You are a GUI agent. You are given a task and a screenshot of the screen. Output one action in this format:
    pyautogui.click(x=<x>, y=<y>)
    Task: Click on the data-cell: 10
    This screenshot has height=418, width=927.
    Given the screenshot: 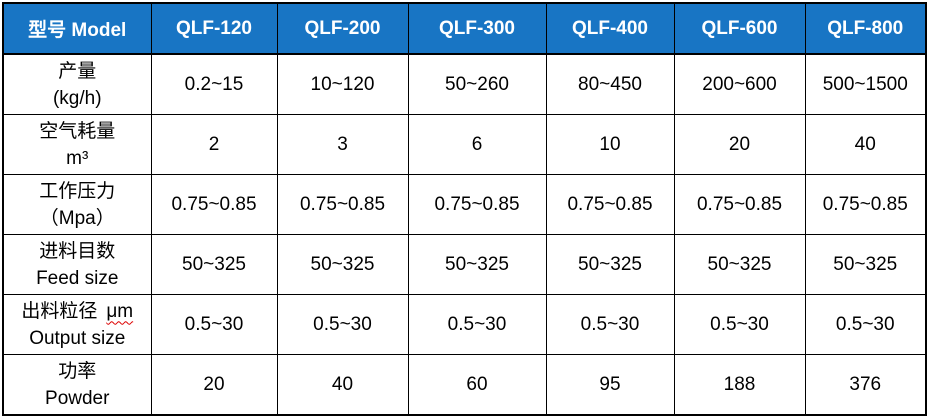 What is the action you would take?
    pyautogui.click(x=610, y=144)
    